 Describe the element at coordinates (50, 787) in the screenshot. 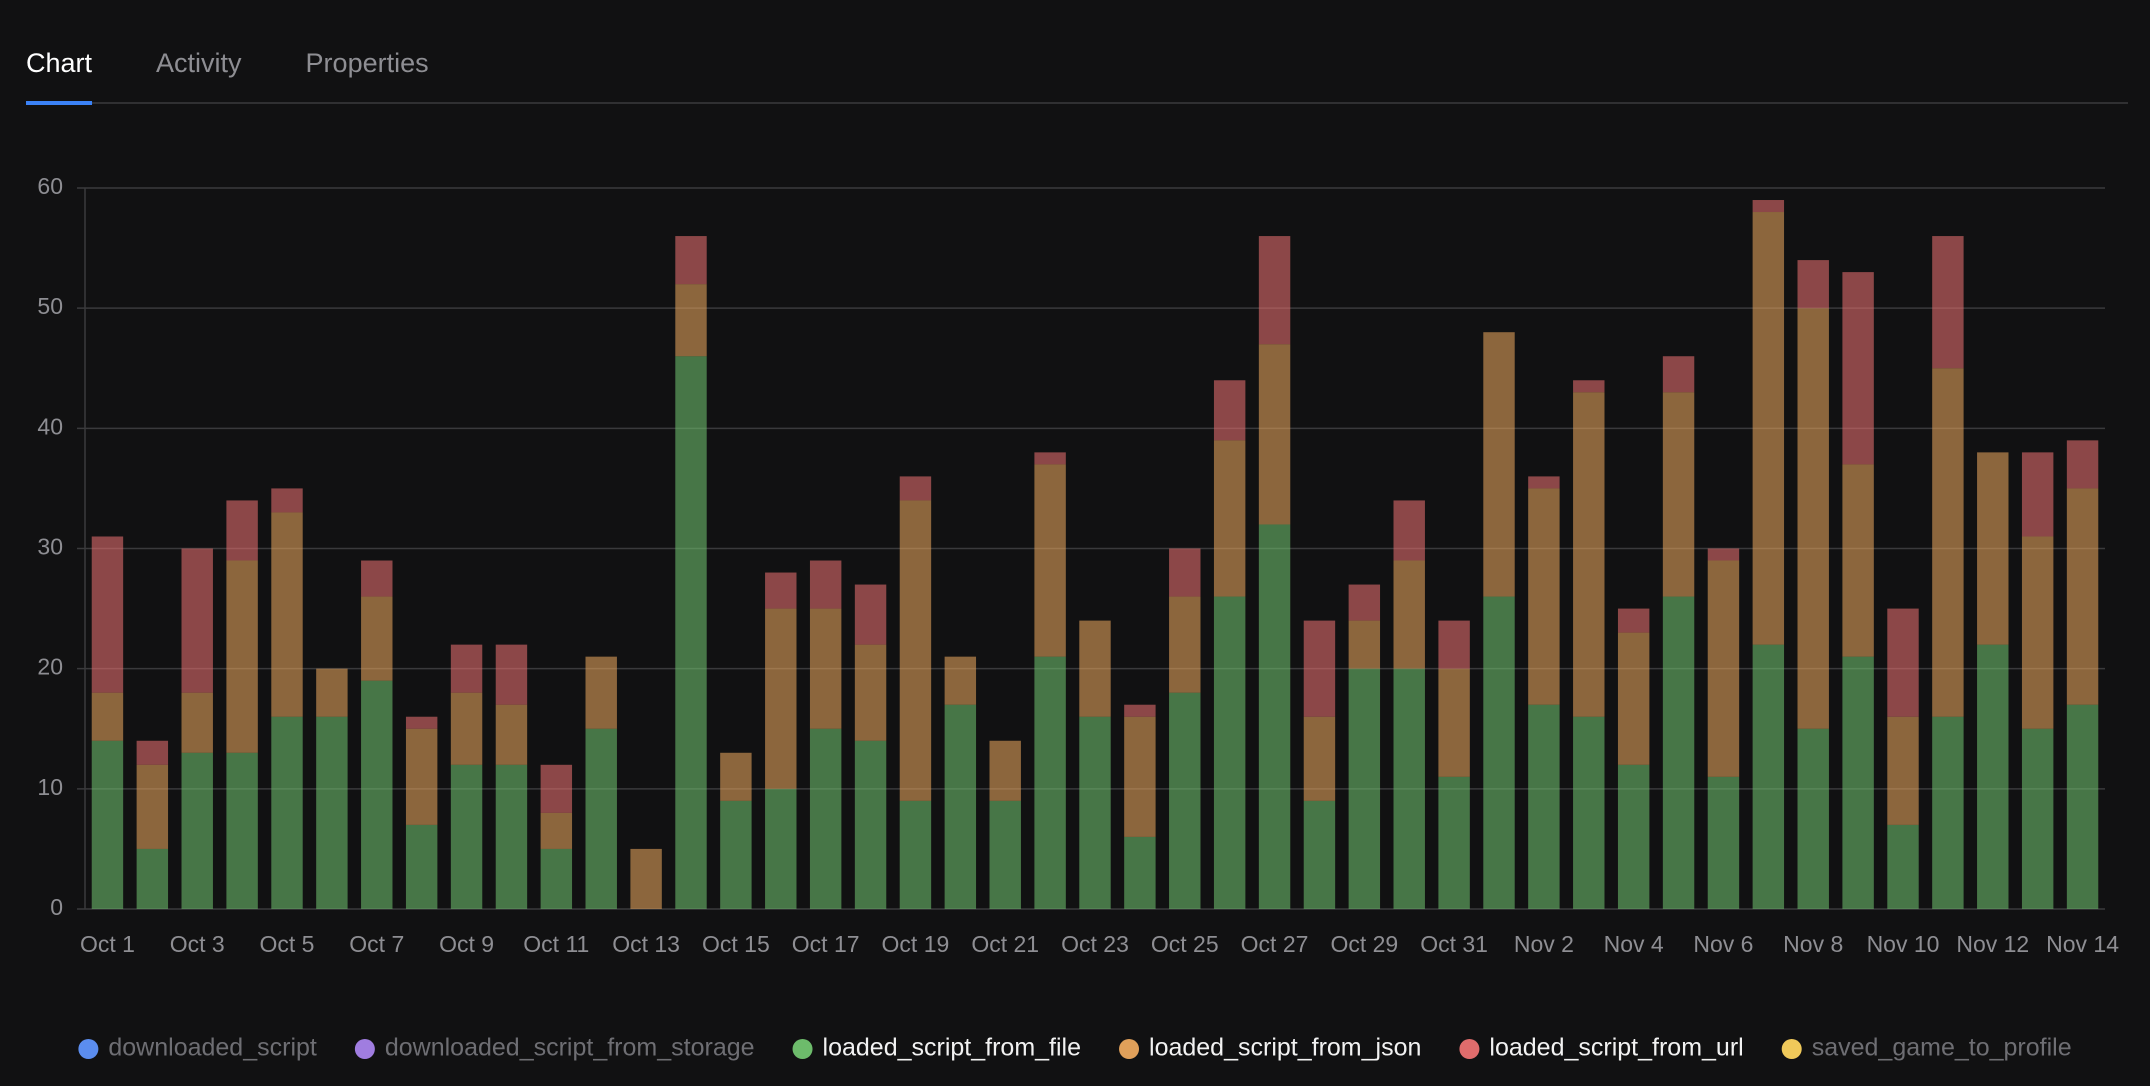

I see `y-tick-label: 10` at that location.